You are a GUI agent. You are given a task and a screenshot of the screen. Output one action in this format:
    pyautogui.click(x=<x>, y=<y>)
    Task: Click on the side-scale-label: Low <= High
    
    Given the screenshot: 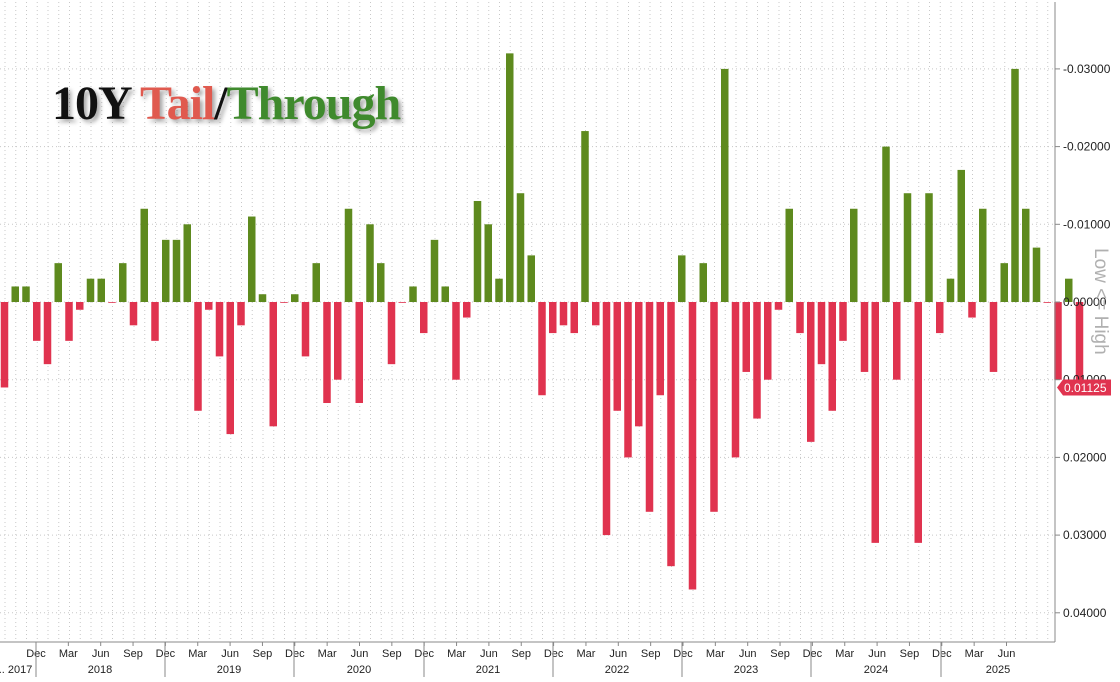 What is the action you would take?
    pyautogui.click(x=1102, y=338)
    